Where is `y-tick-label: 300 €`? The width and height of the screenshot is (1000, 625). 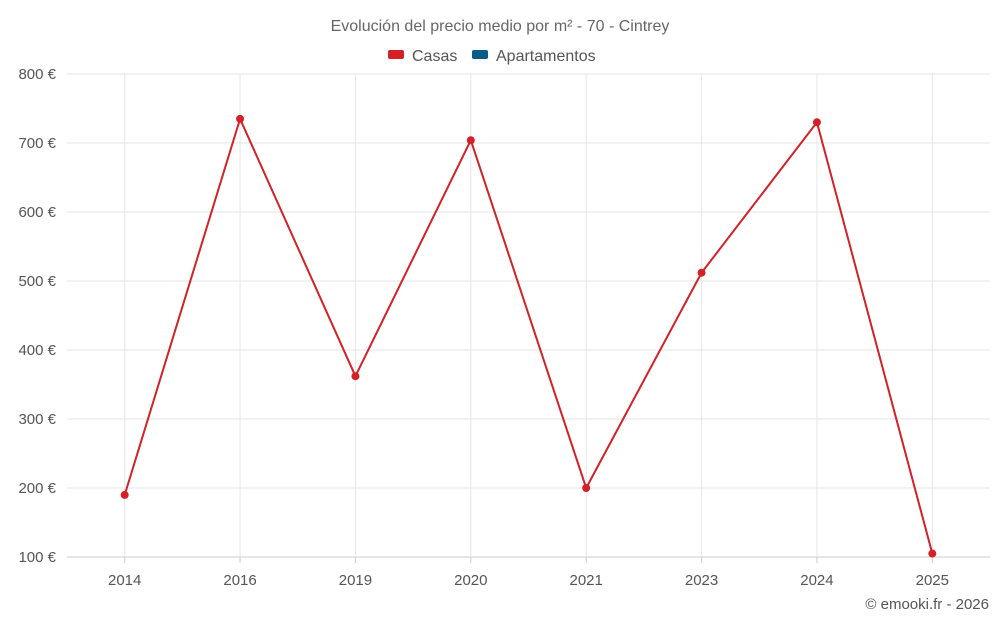 y-tick-label: 300 € is located at coordinates (37, 419).